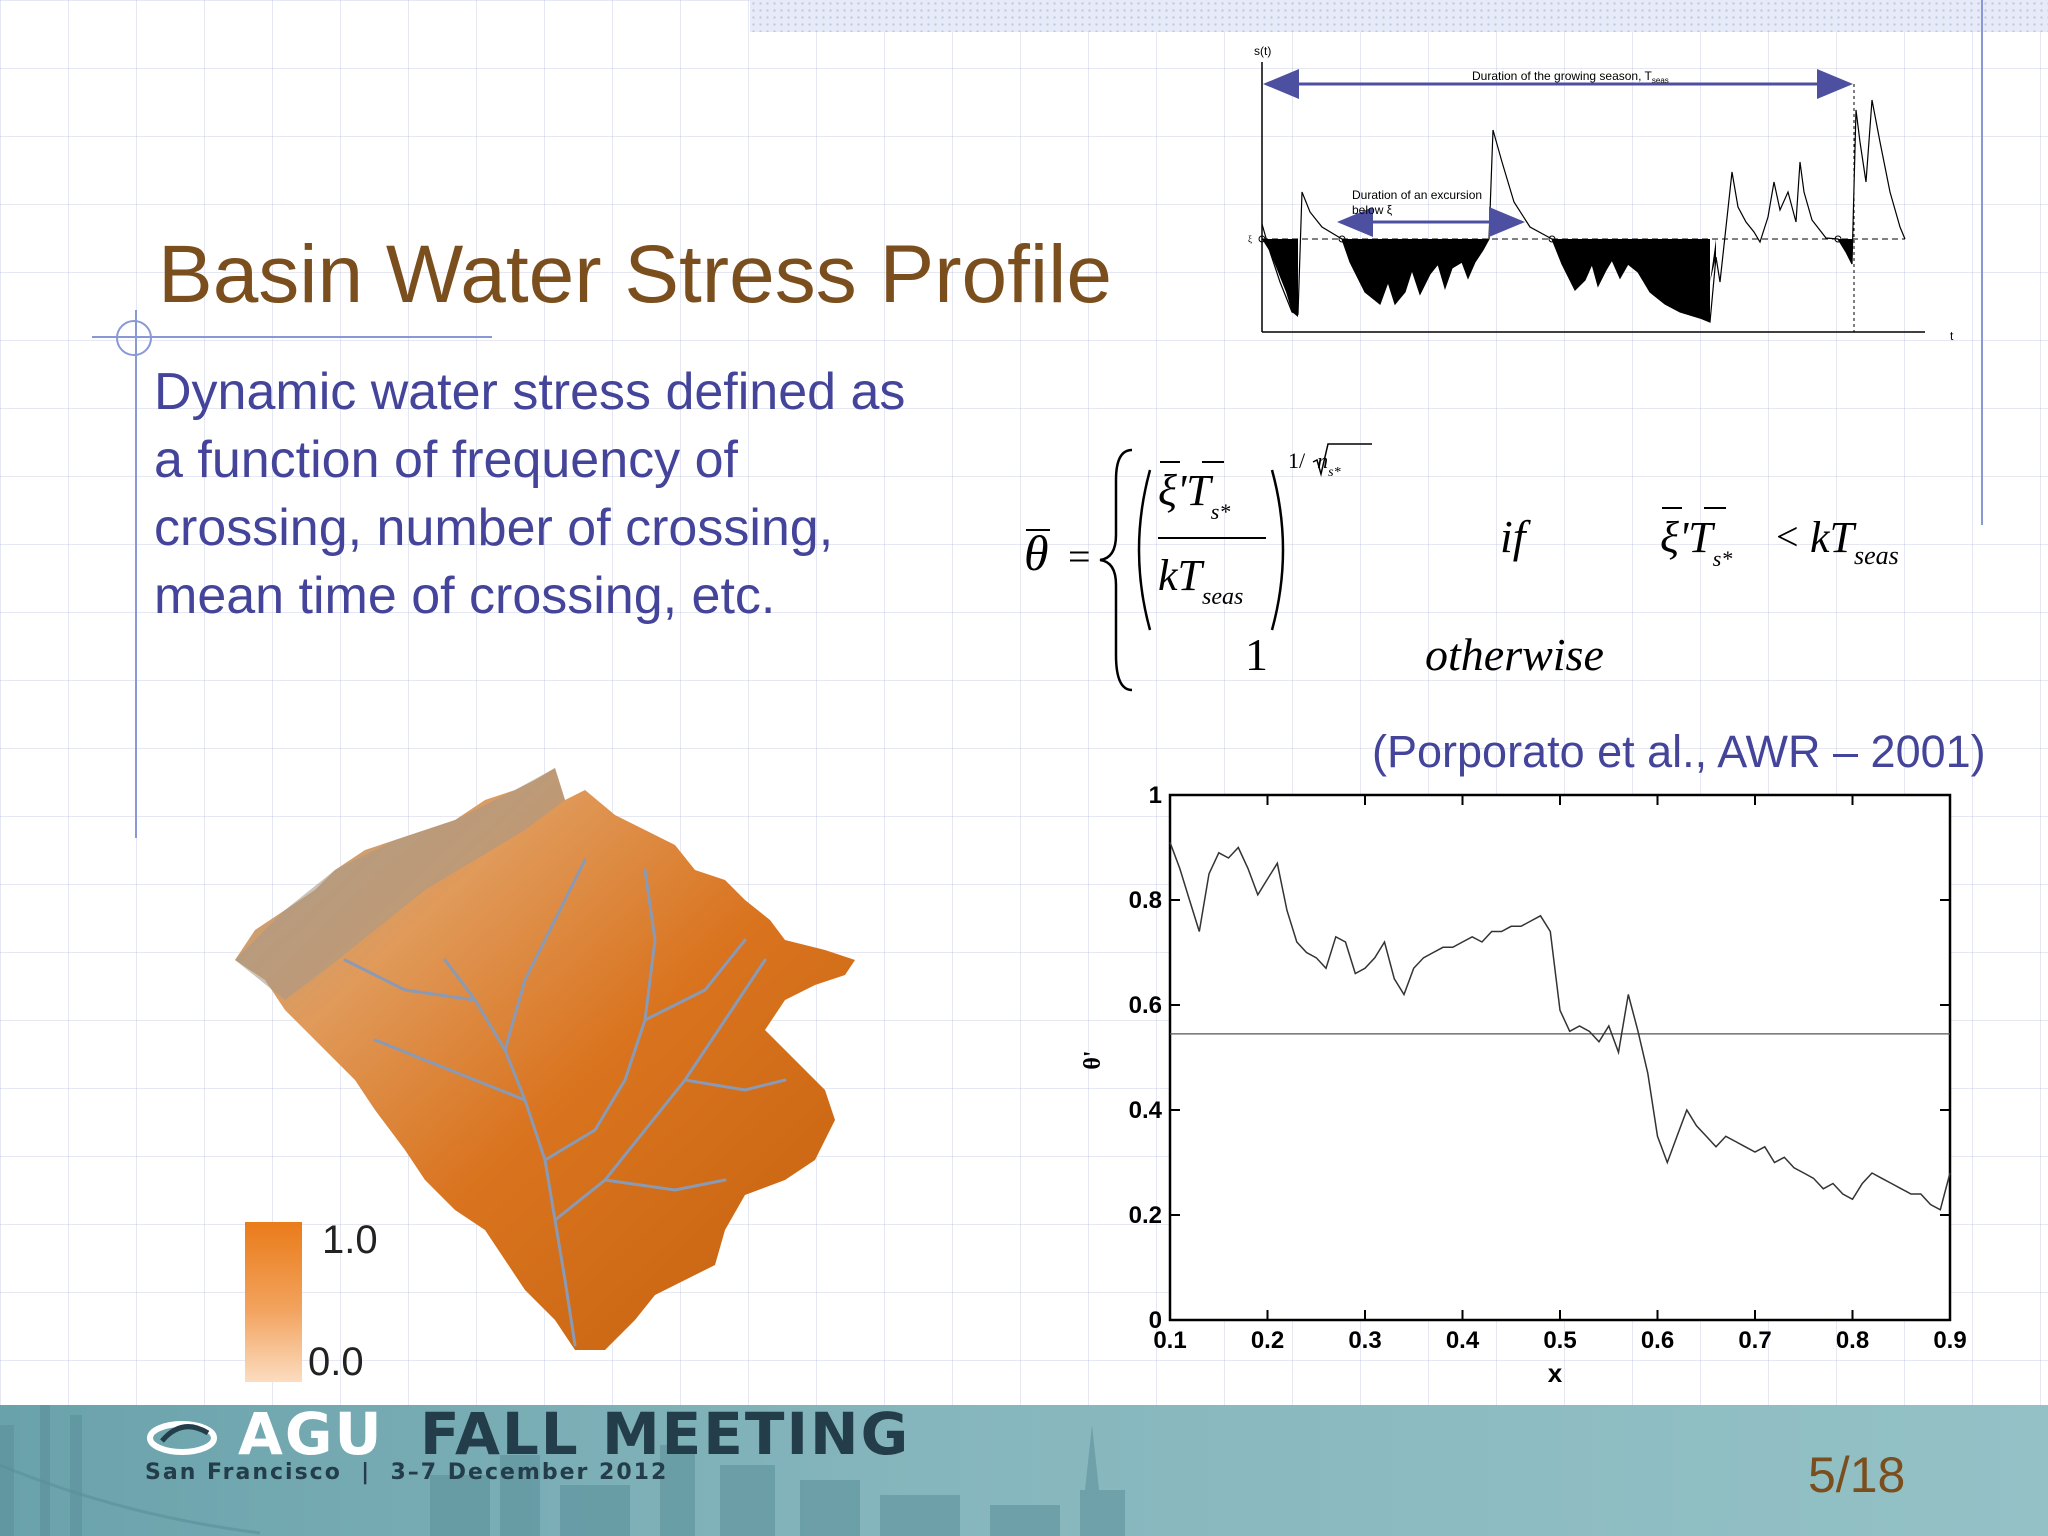  I want to click on denominator: kTseas, so click(1200, 580).